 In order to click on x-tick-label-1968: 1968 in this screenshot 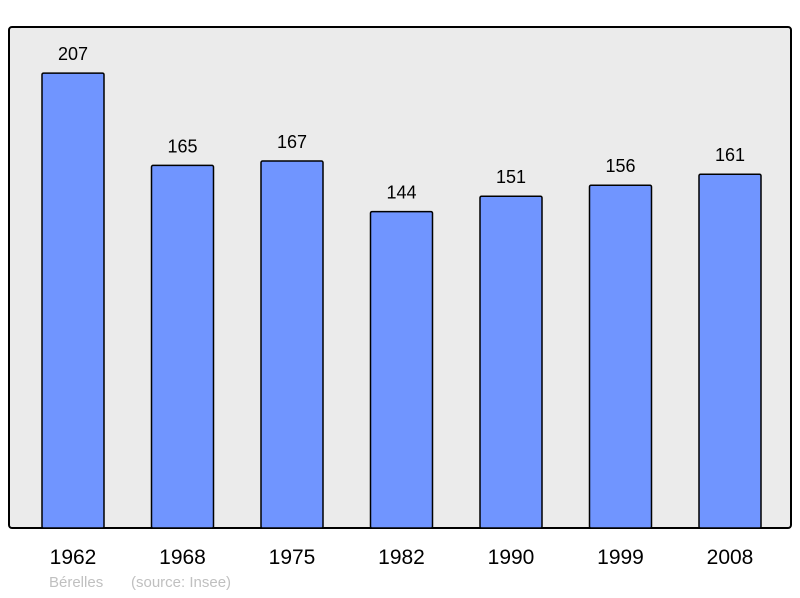, I will do `click(182, 557)`.